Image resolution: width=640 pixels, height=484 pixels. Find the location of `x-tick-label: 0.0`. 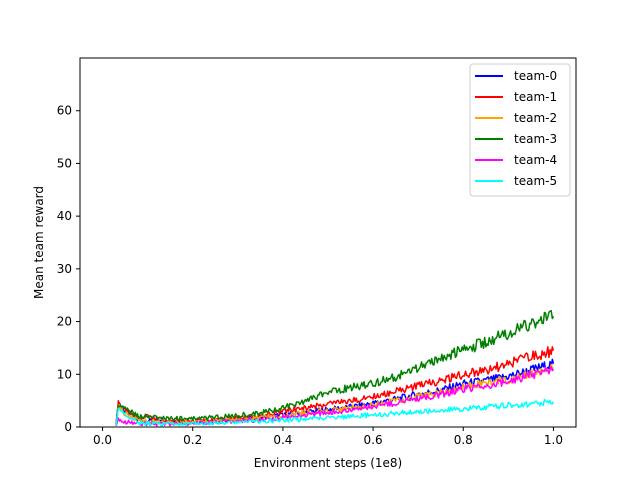

x-tick-label: 0.0 is located at coordinates (102, 440).